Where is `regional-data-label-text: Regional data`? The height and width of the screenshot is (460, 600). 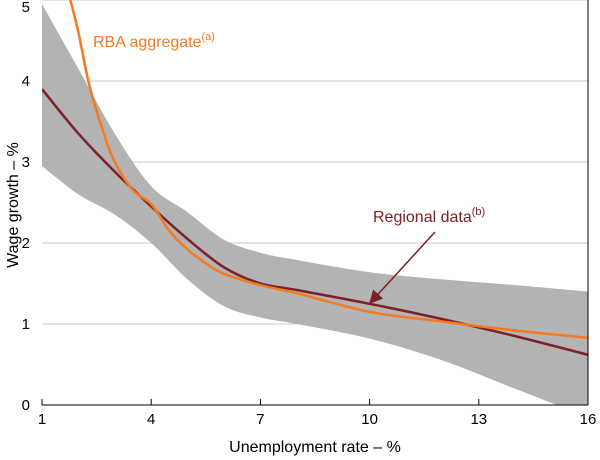
regional-data-label-text: Regional data is located at coordinates (422, 217).